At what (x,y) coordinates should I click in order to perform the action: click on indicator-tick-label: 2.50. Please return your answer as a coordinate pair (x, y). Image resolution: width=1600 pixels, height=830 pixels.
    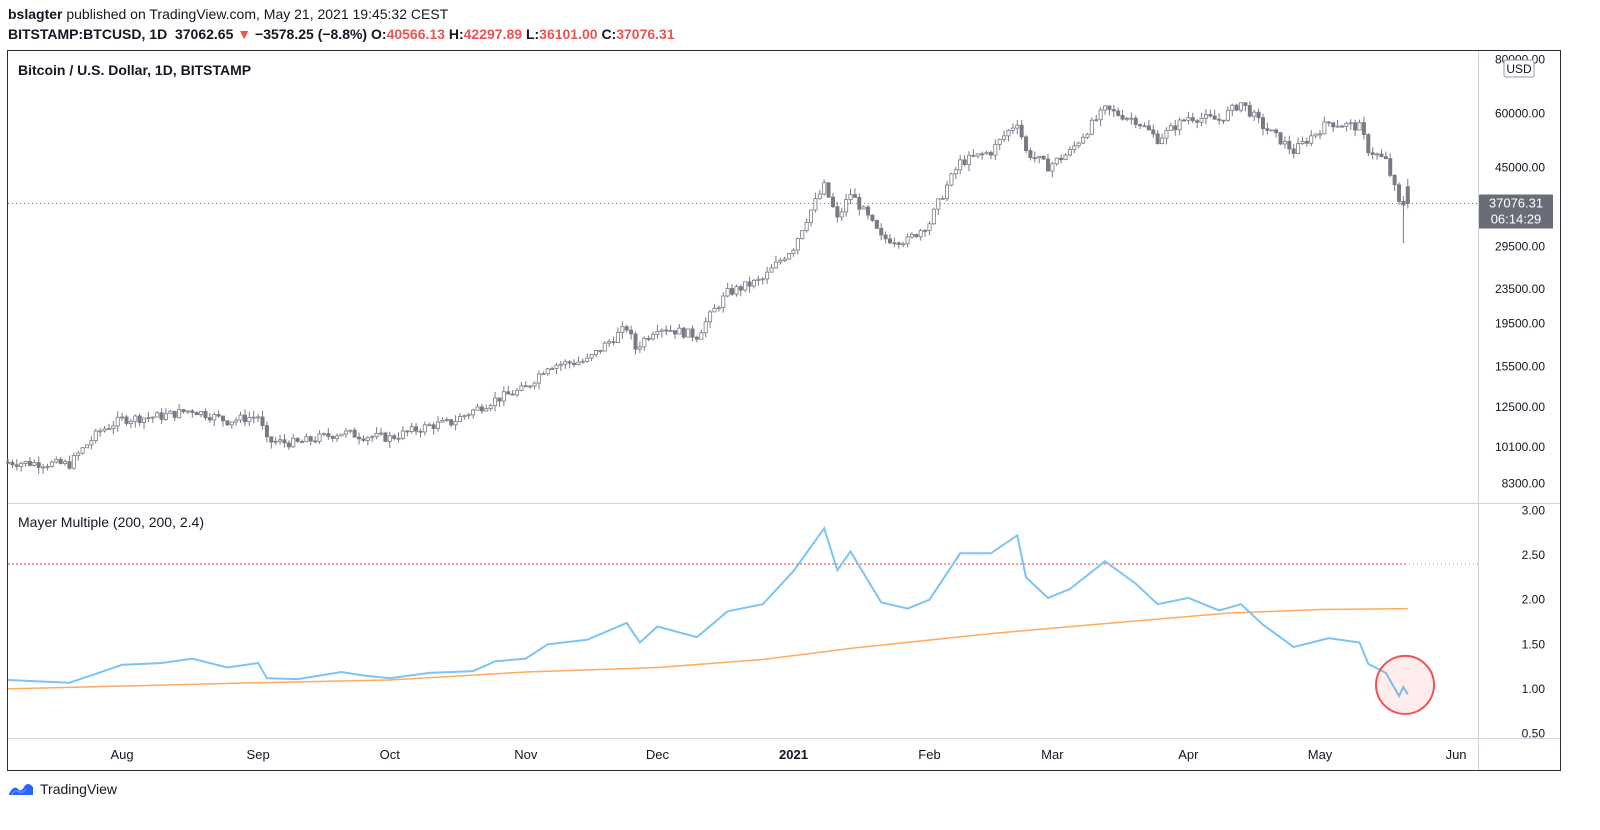
    Looking at the image, I should click on (1534, 555).